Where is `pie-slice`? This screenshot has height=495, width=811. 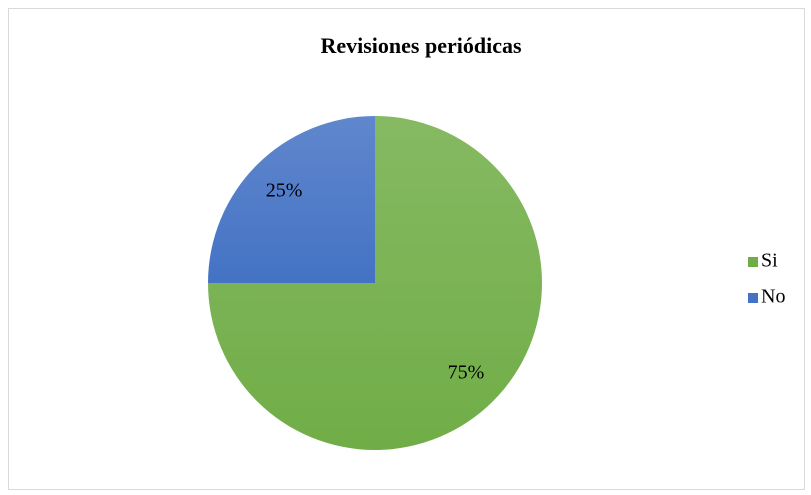 pie-slice is located at coordinates (291, 199).